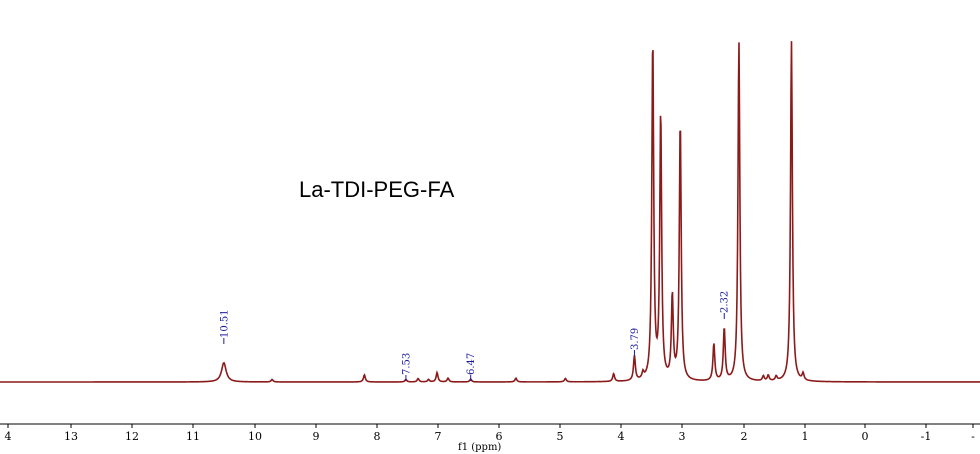  Describe the element at coordinates (224, 323) in the screenshot. I see `peak-label: 10.51` at that location.